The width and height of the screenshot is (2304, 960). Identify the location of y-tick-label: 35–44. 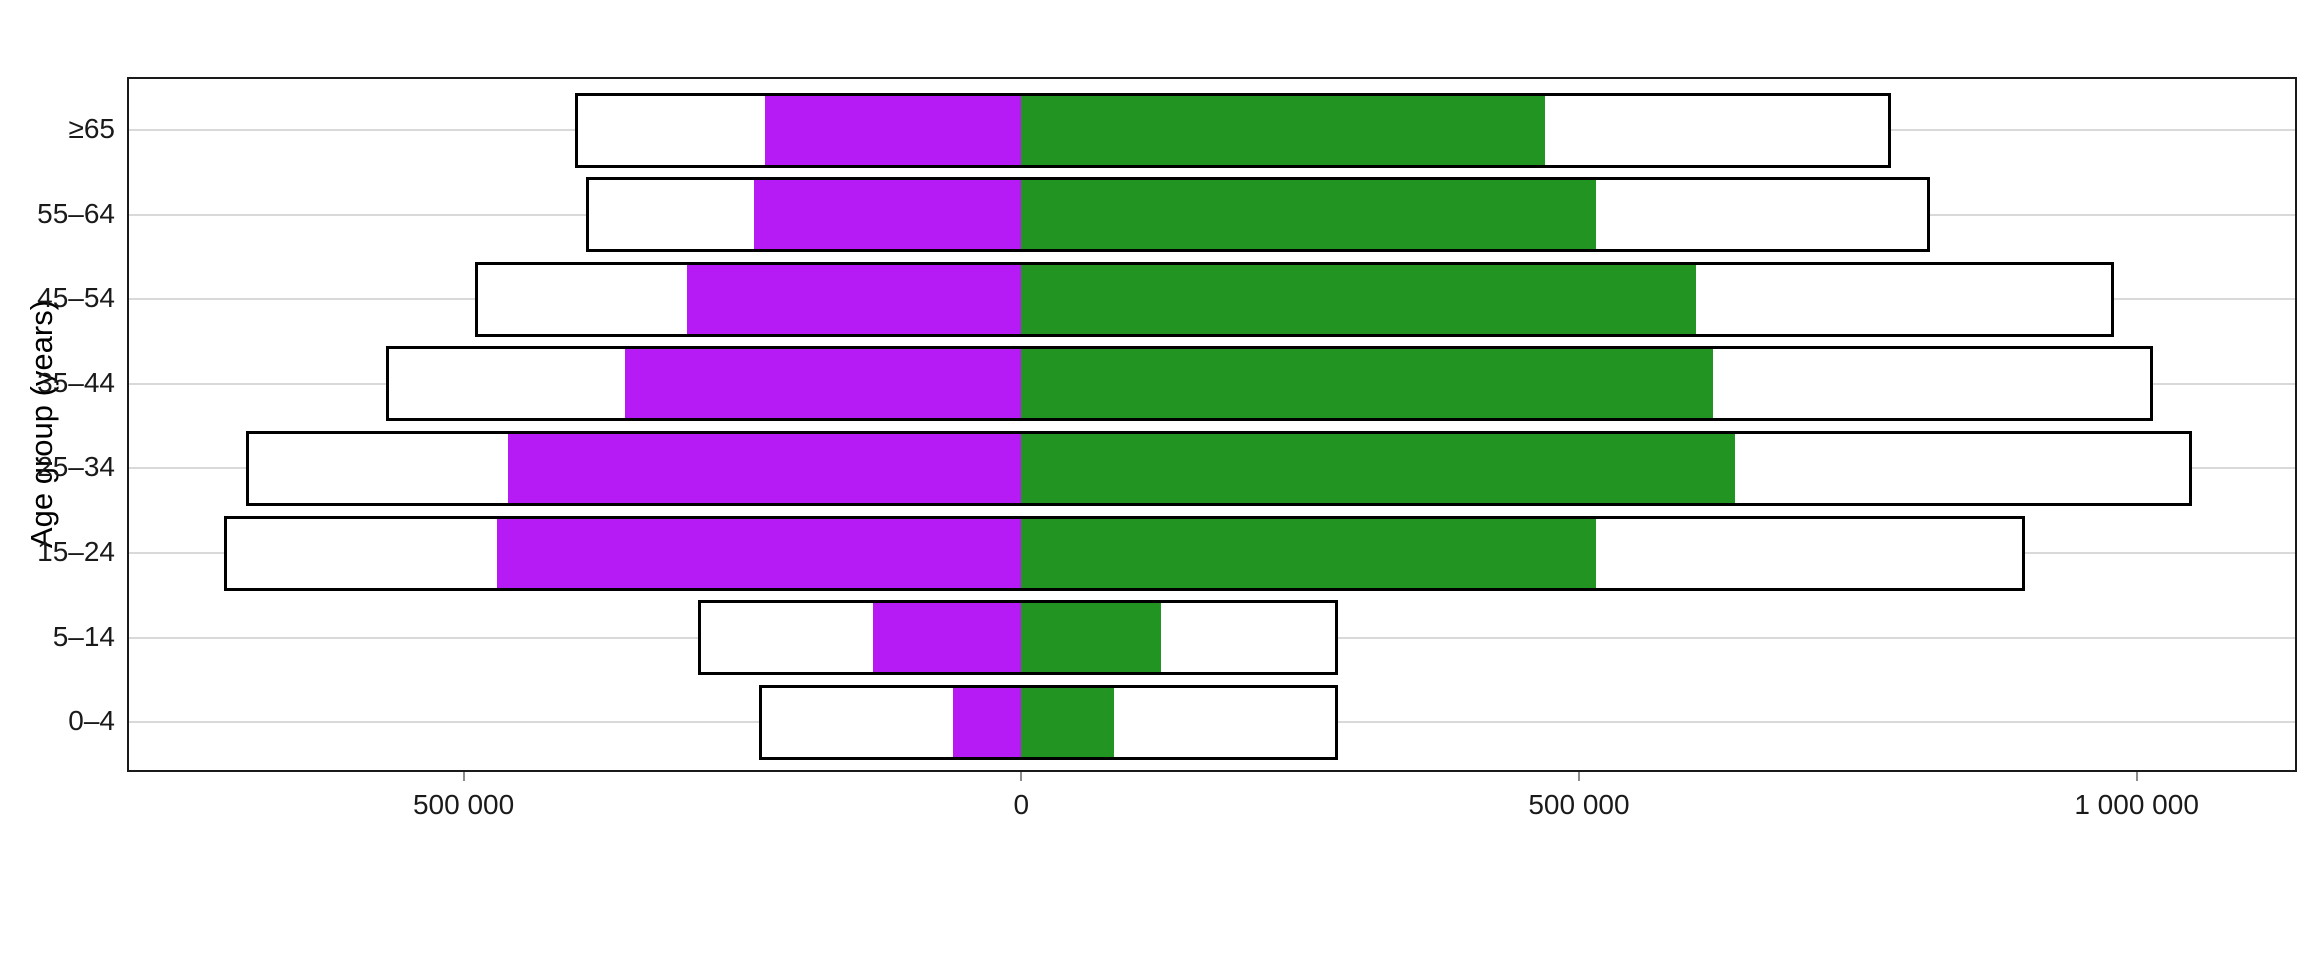
(76, 382).